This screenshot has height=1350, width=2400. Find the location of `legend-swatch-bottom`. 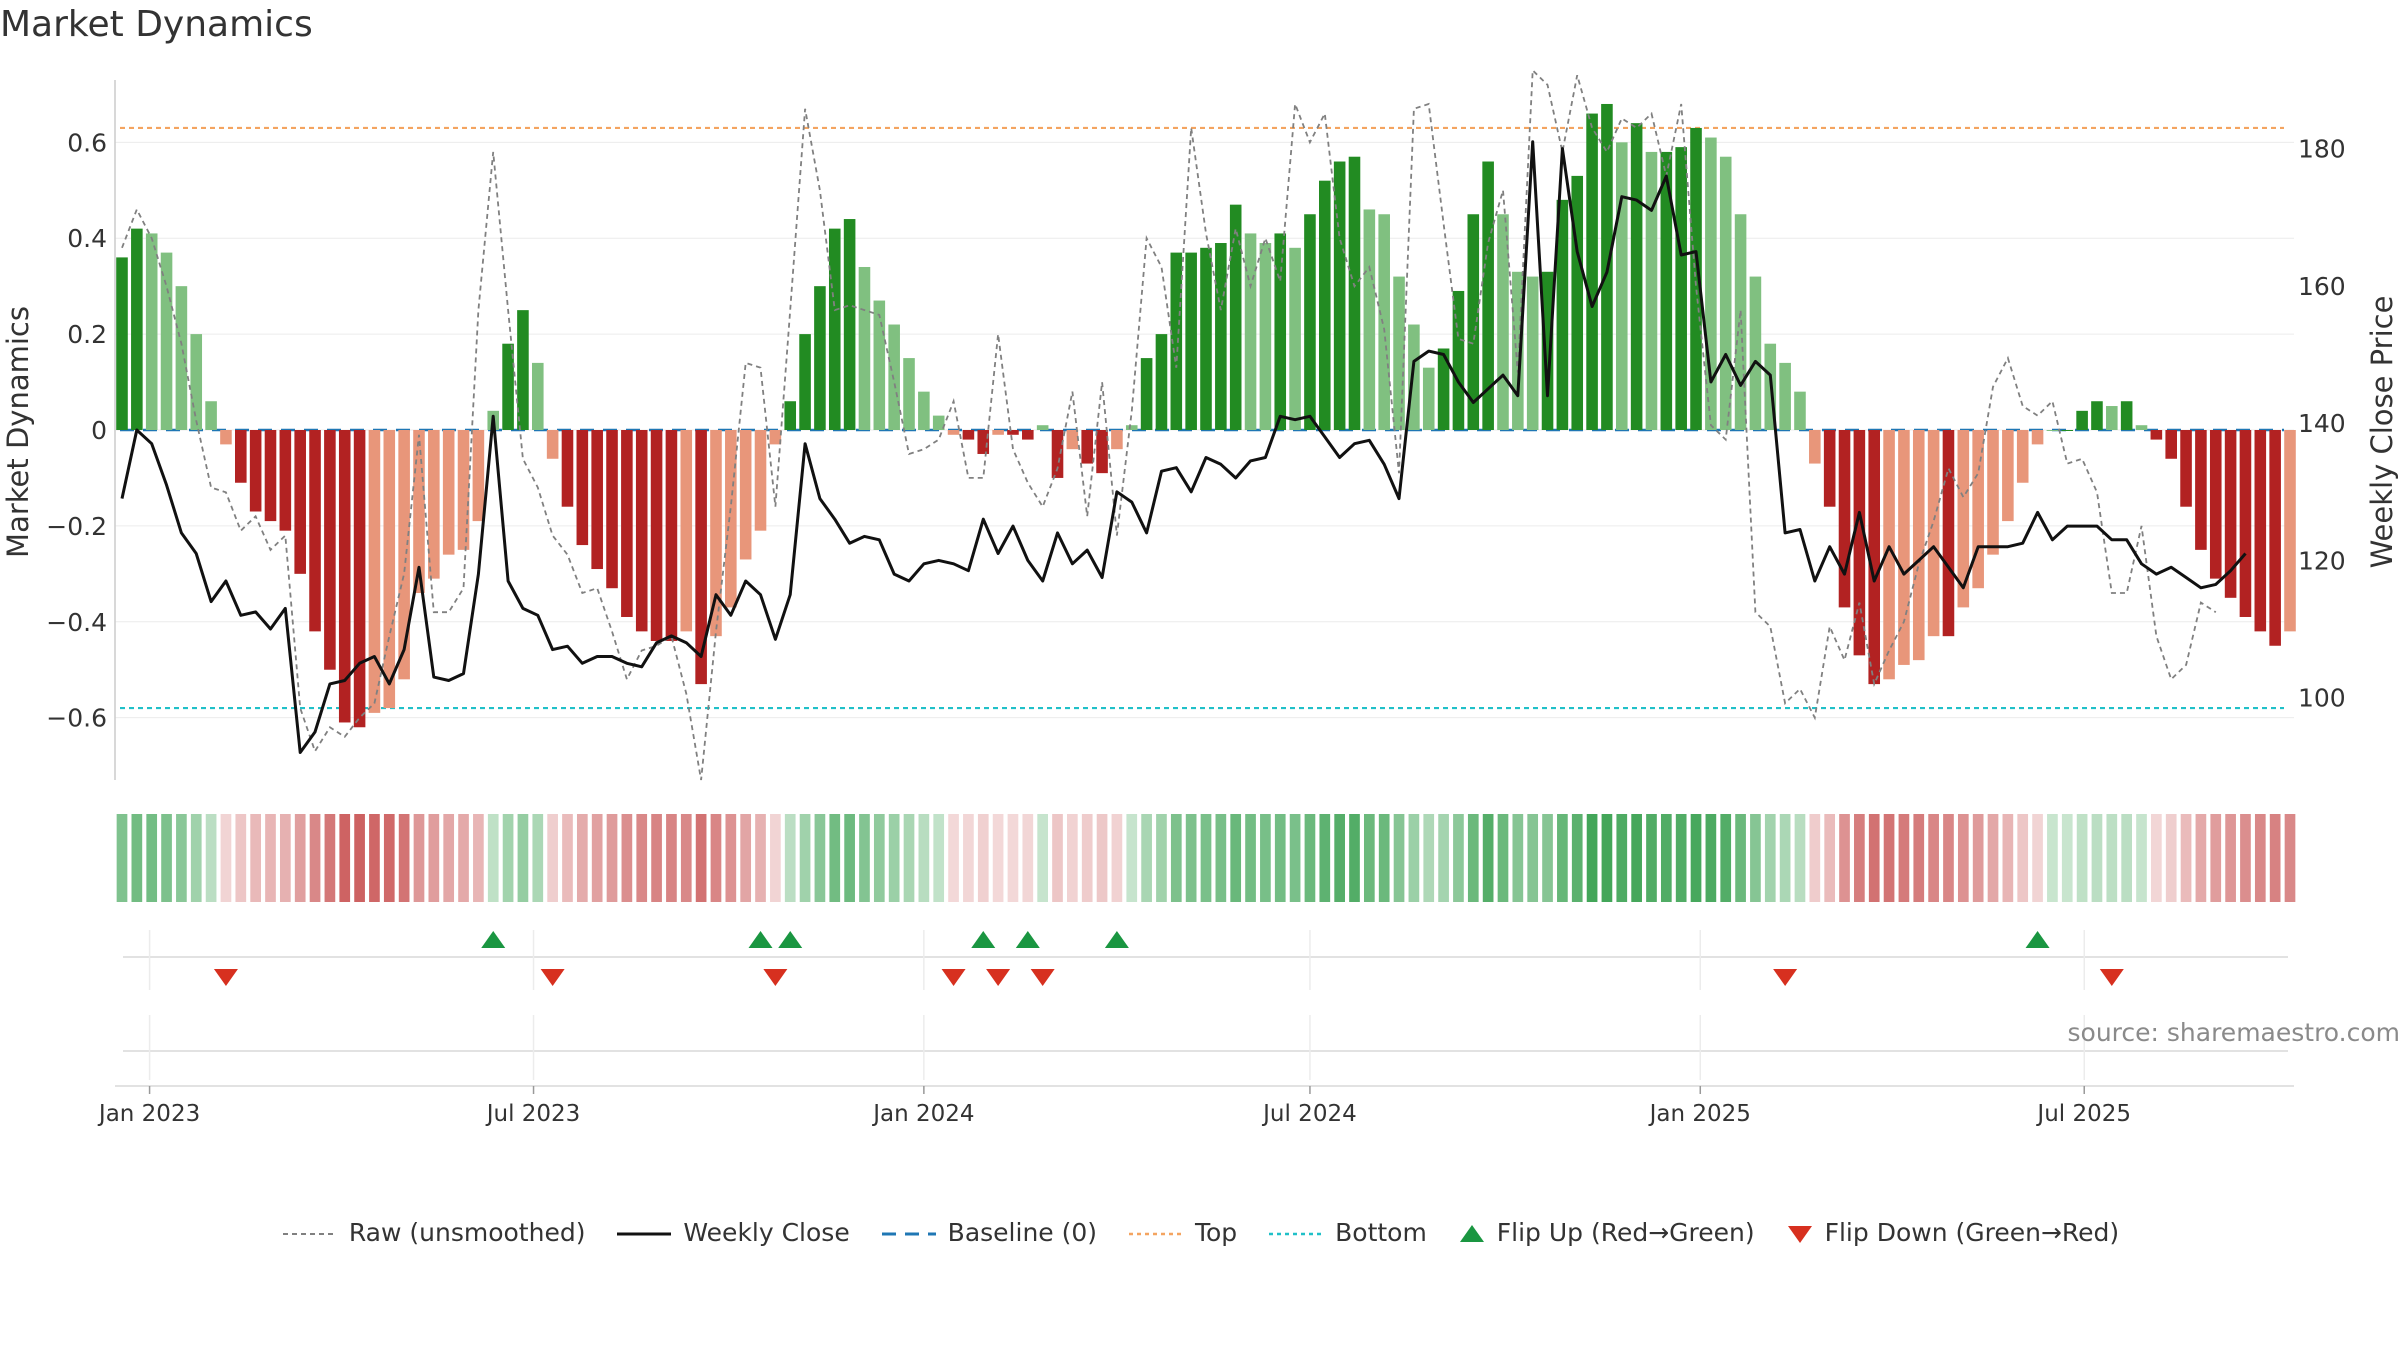

legend-swatch-bottom is located at coordinates (1296, 1233).